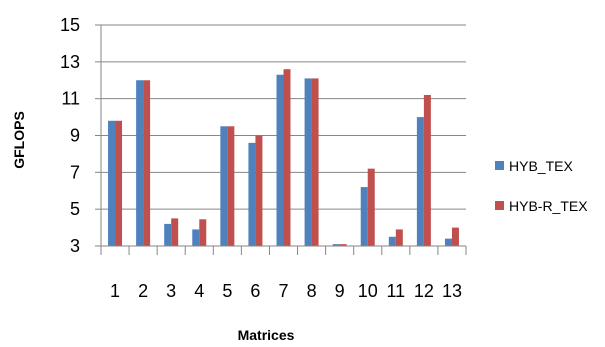 The height and width of the screenshot is (347, 605). What do you see at coordinates (541, 186) in the screenshot?
I see `legend: HYB_TEX HYB-R_TEX` at bounding box center [541, 186].